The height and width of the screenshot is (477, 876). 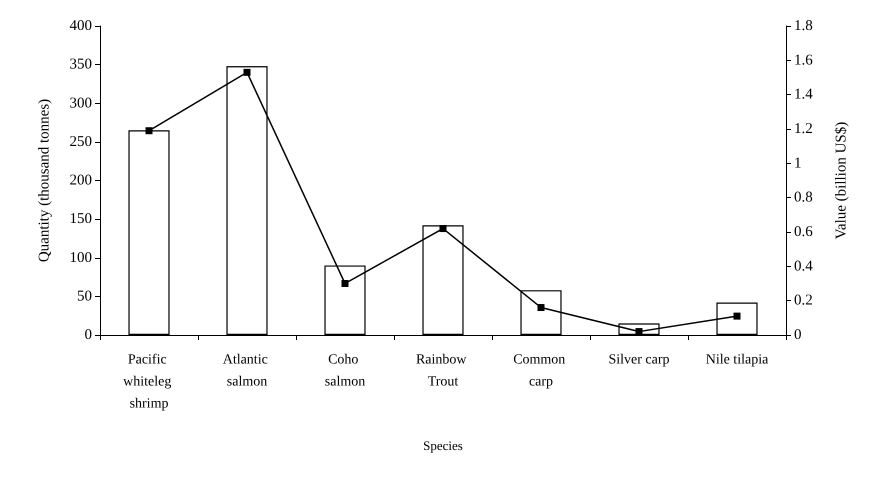 What do you see at coordinates (81, 258) in the screenshot?
I see `y-tick-label: 100` at bounding box center [81, 258].